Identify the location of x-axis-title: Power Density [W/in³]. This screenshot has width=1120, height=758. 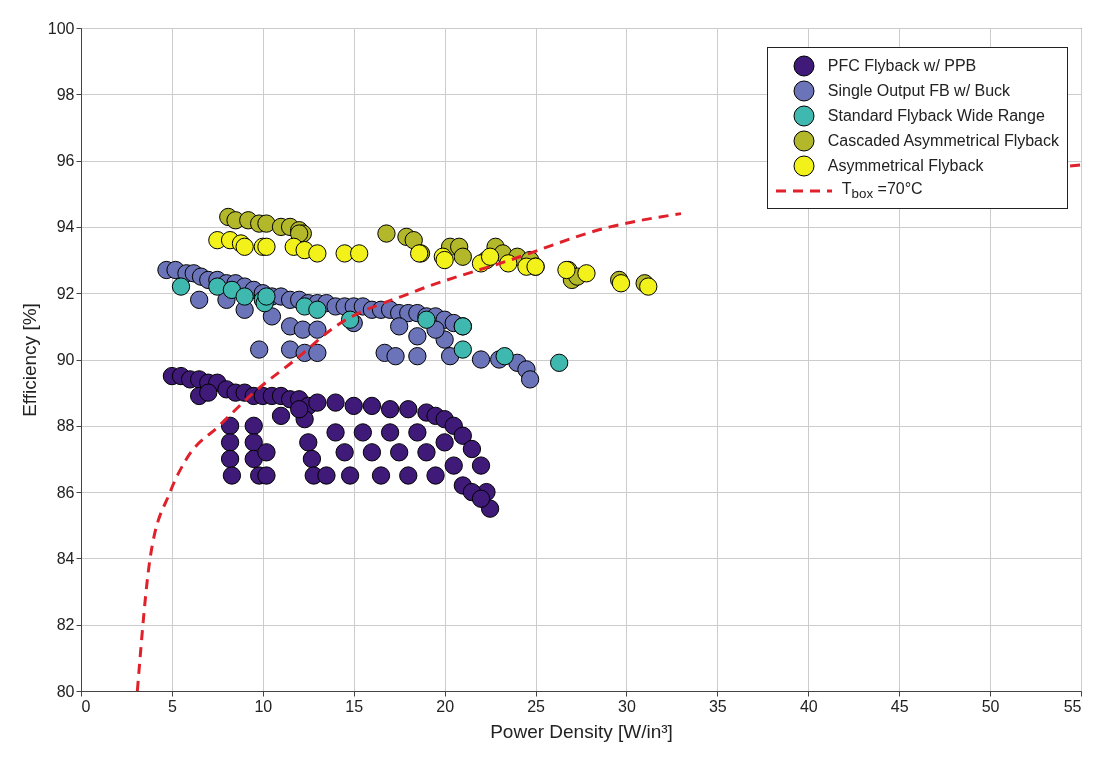
(581, 731).